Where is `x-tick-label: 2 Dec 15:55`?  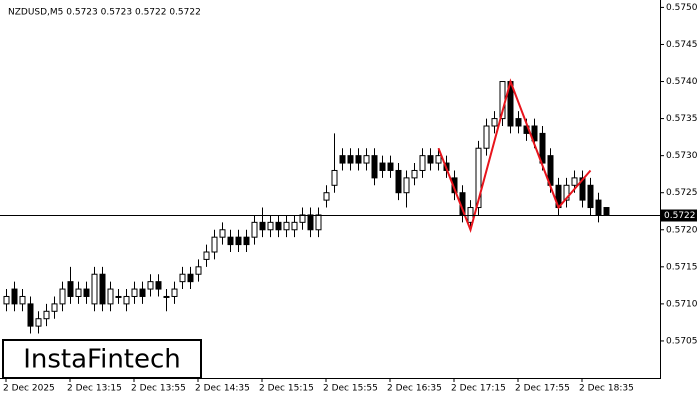 x-tick-label: 2 Dec 15:55 is located at coordinates (350, 389).